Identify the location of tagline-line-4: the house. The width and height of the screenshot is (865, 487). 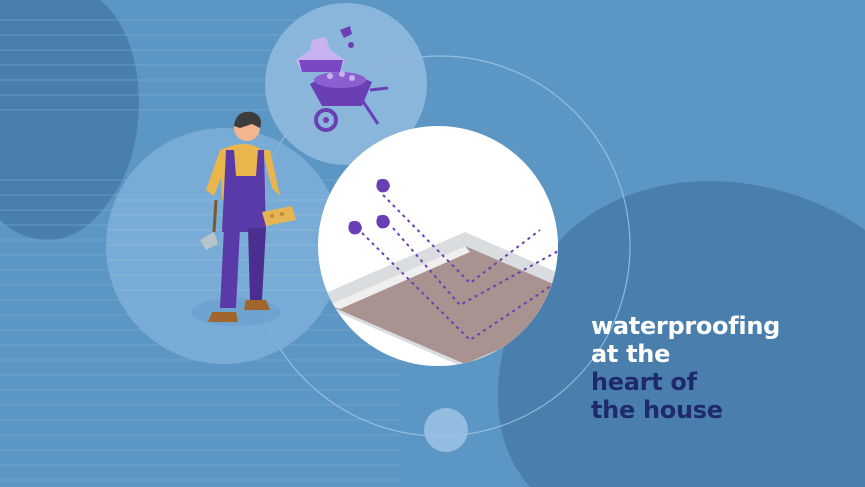
(657, 410).